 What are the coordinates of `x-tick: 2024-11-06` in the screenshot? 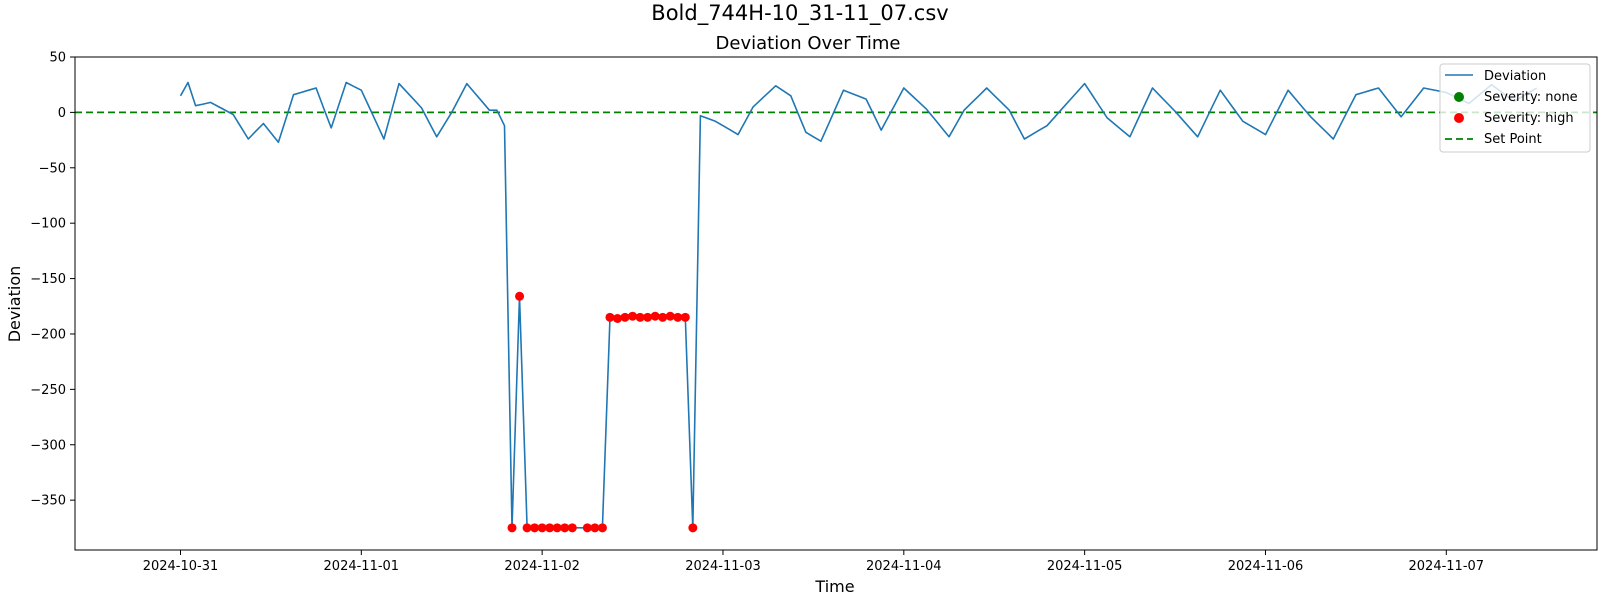 It's located at (1266, 562).